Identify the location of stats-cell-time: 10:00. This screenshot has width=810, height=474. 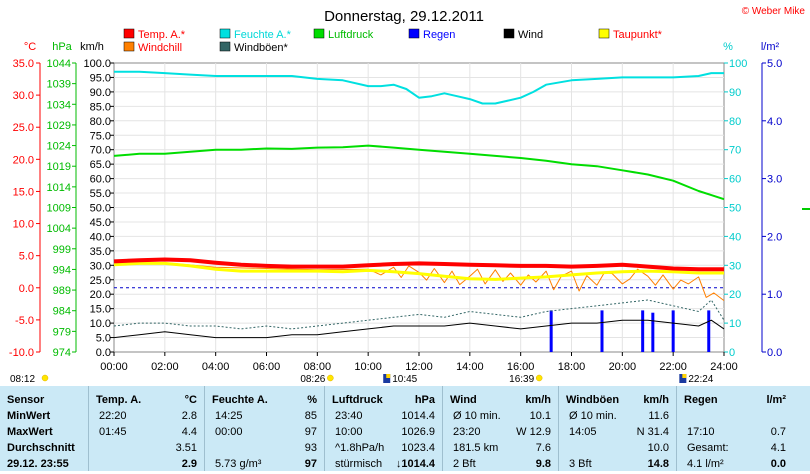
(349, 432).